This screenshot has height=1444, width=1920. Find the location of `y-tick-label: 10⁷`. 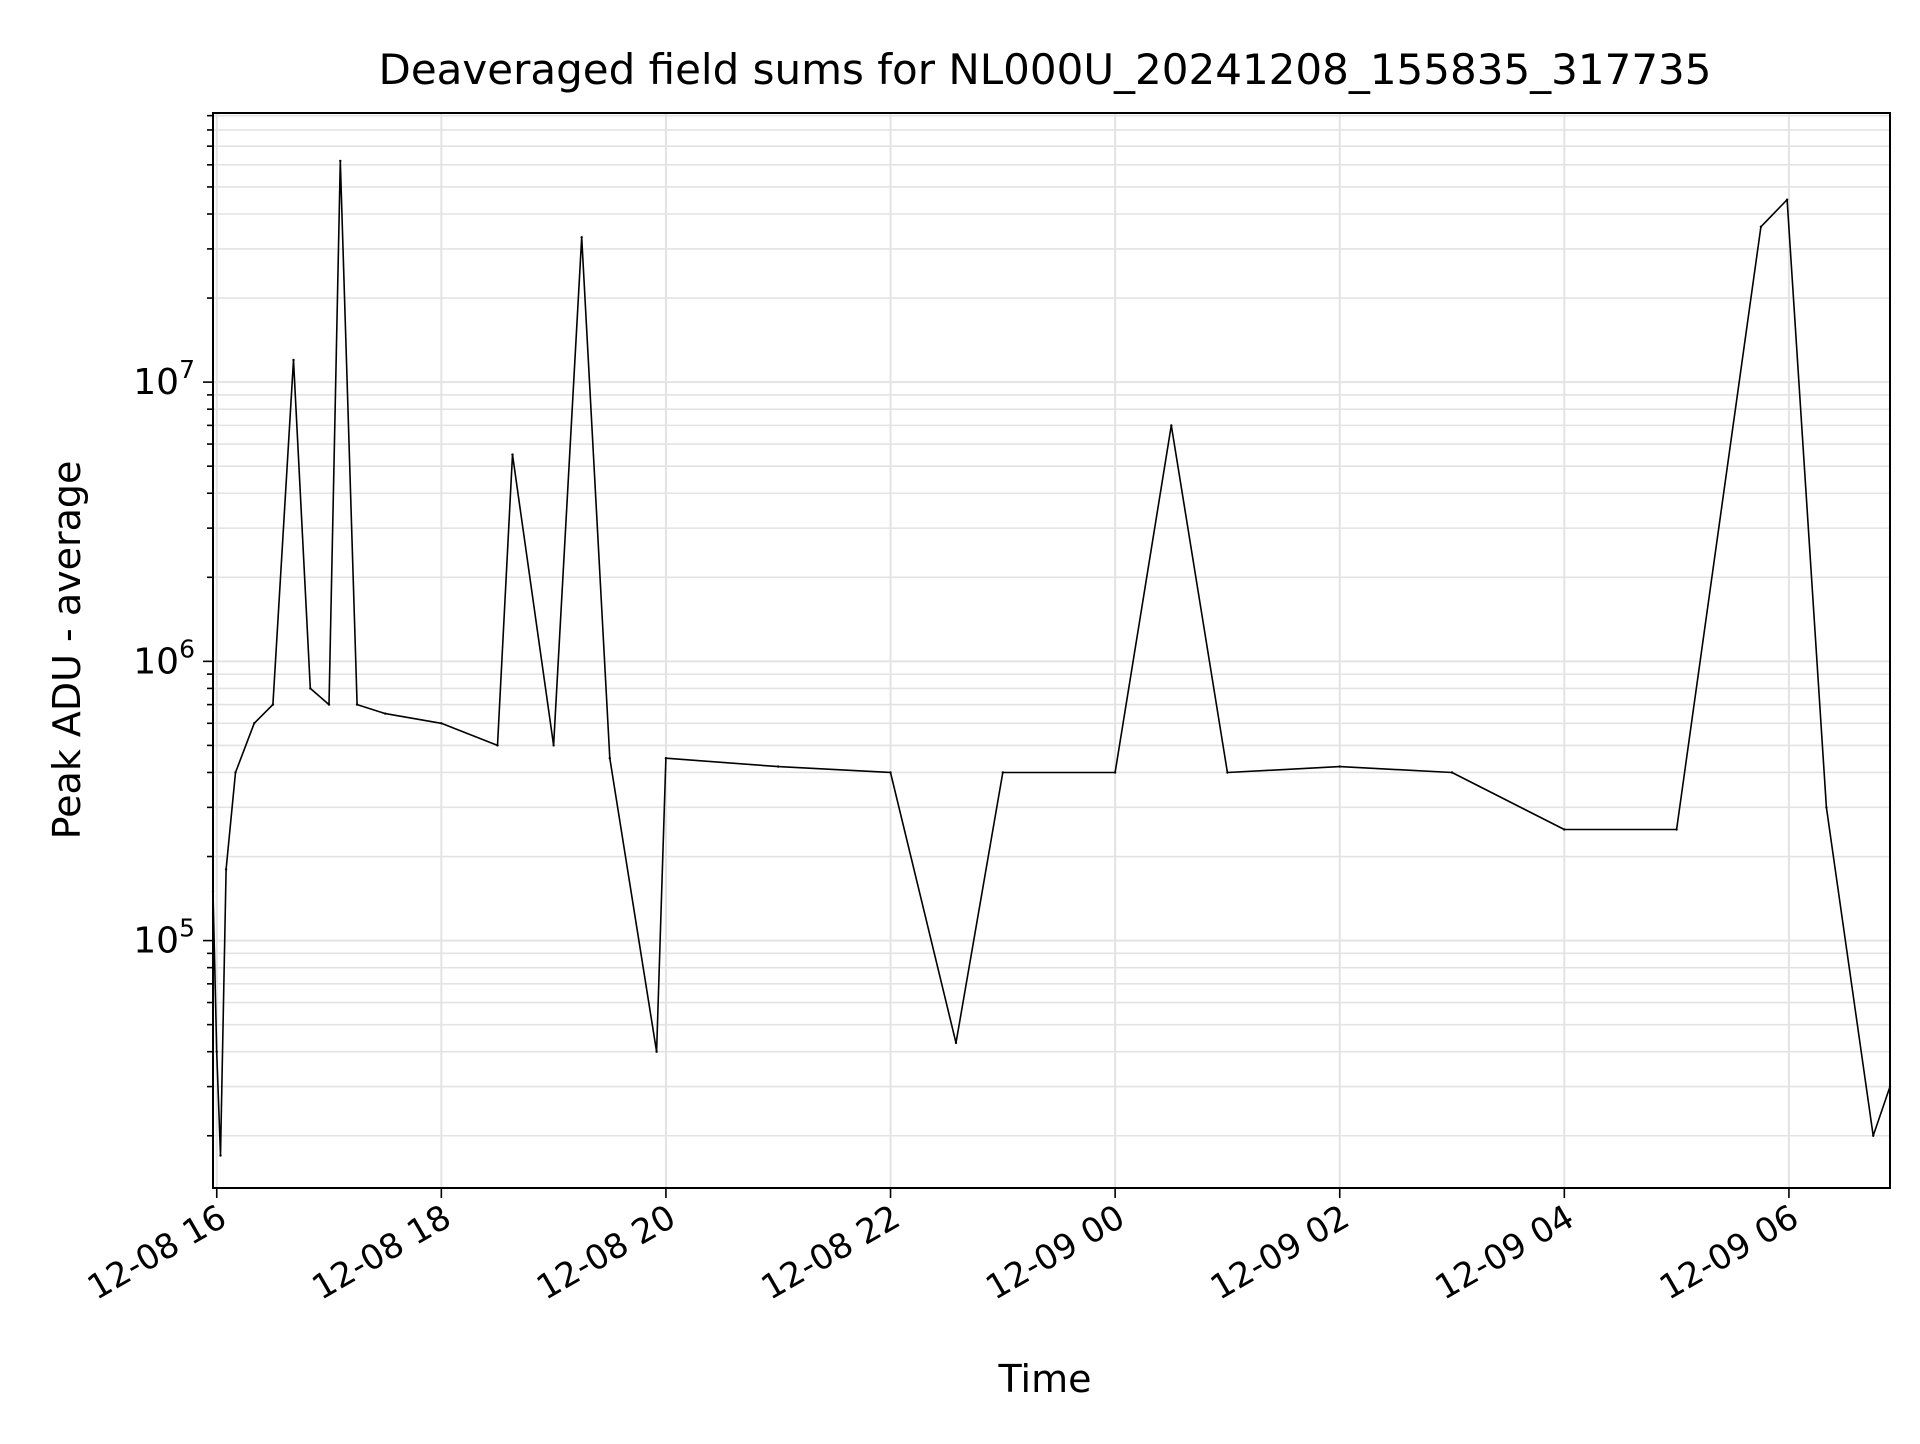

y-tick-label: 10⁷ is located at coordinates (164, 379).